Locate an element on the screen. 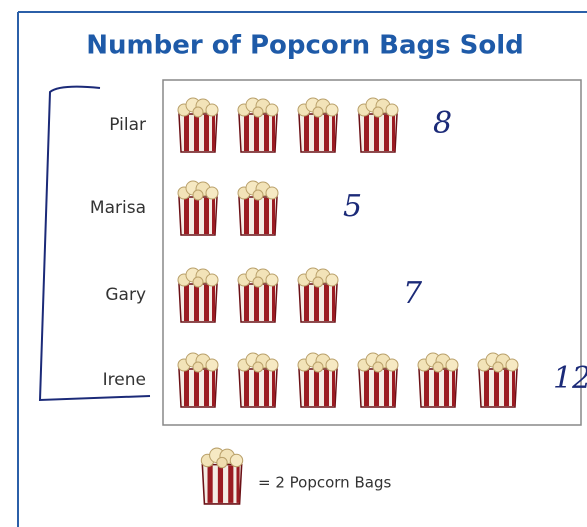 This screenshot has height=527, width=587. handwritten-value: 7 is located at coordinates (413, 293).